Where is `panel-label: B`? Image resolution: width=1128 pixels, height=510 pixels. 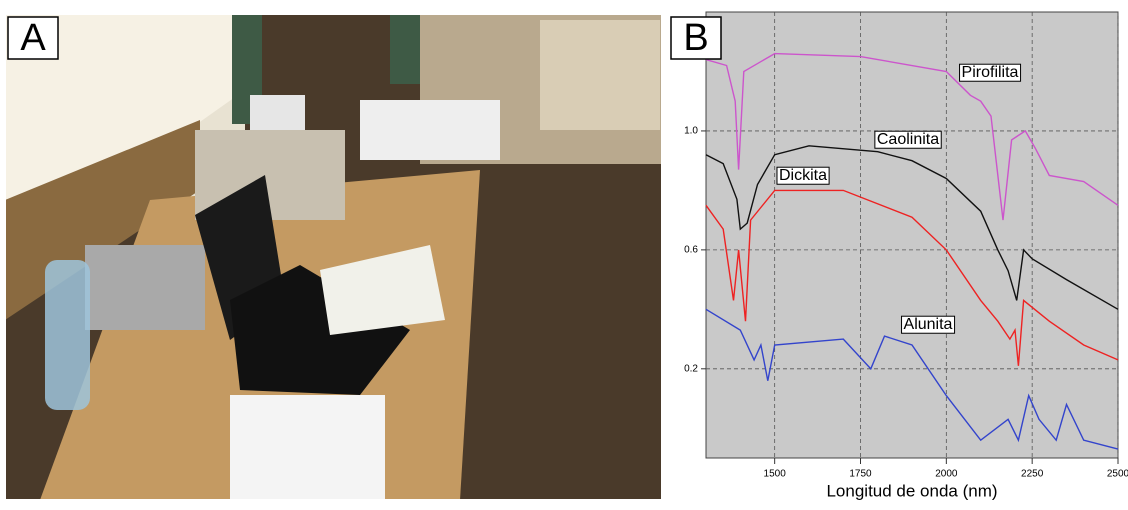 panel-label: B is located at coordinates (695, 38).